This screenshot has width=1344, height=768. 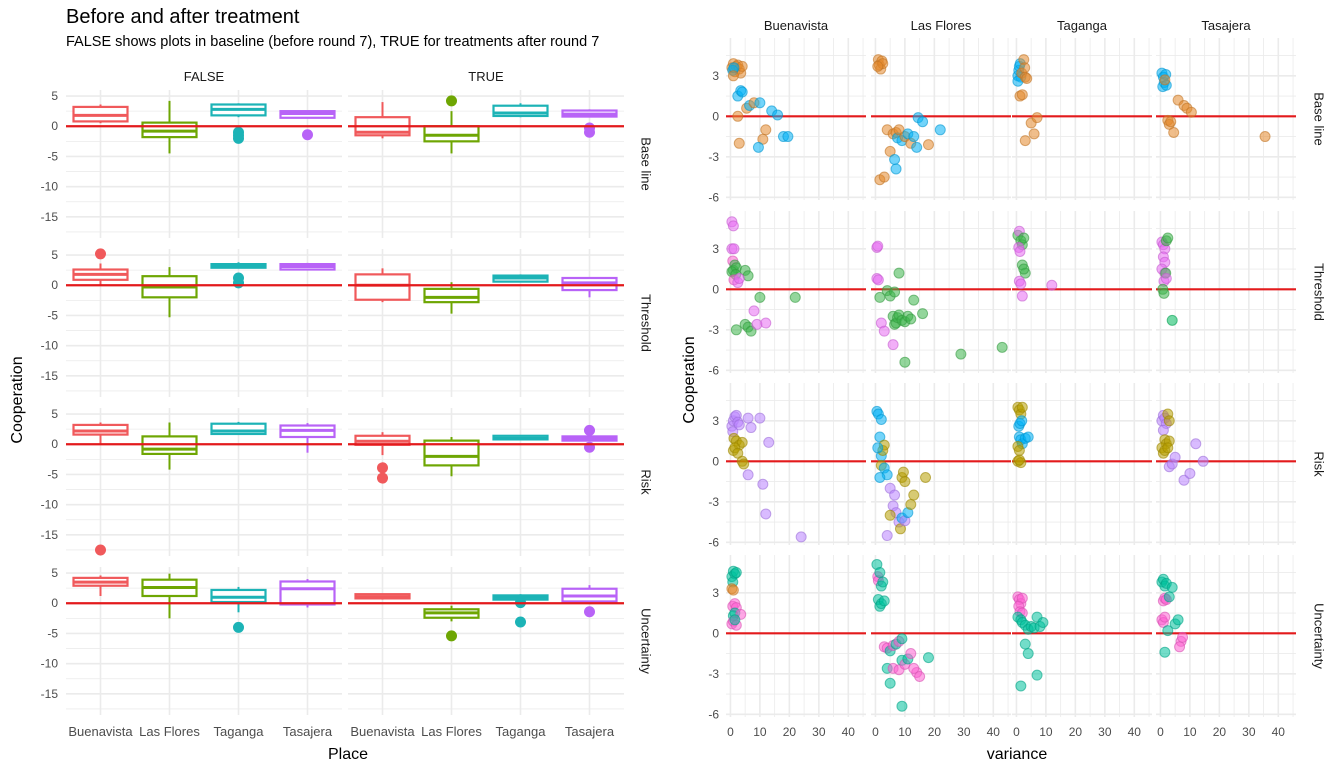 What do you see at coordinates (54, 444) in the screenshot?
I see `y-tick-label: 0` at bounding box center [54, 444].